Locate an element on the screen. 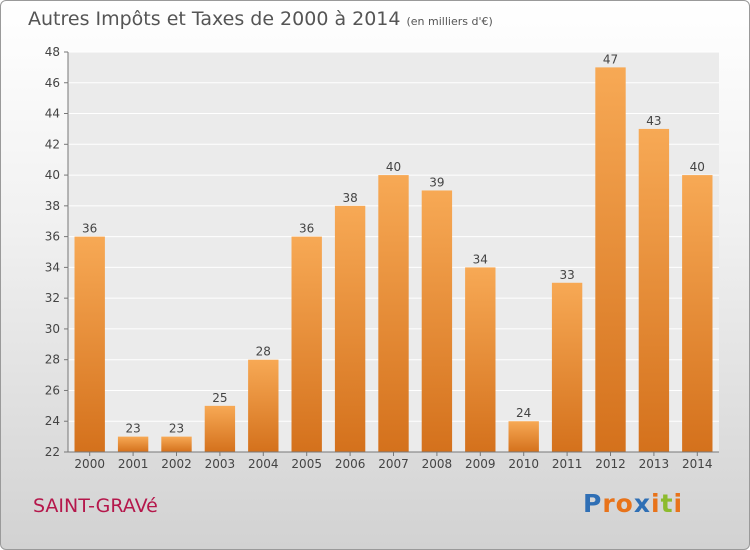 The image size is (750, 550). chart-title-main: Autres Impôts et Taxes de 2000 à 2014 is located at coordinates (214, 19).